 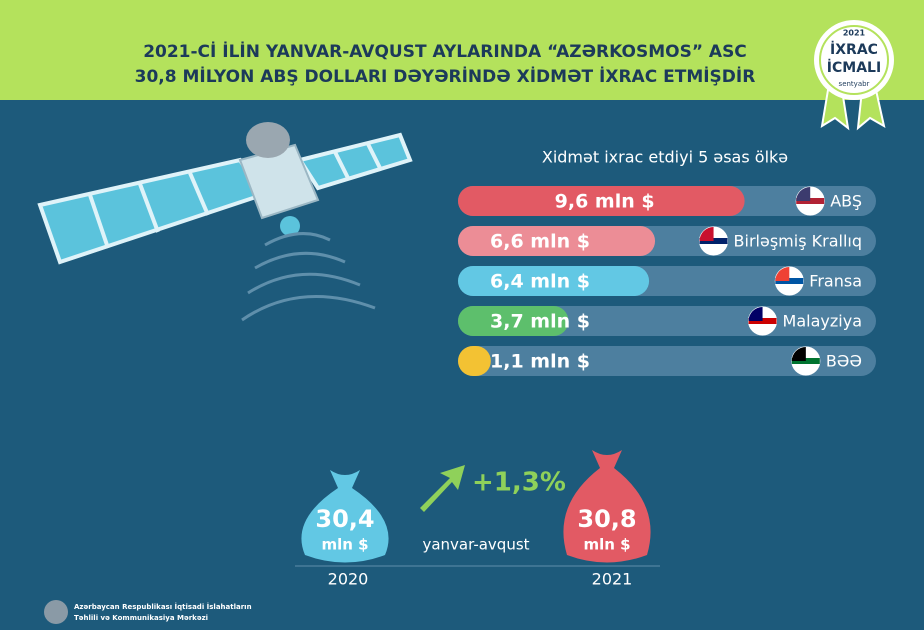 What do you see at coordinates (141, 618) in the screenshot?
I see `footer-text: Təhlili və Kommunikasiya Mərkəzi` at bounding box center [141, 618].